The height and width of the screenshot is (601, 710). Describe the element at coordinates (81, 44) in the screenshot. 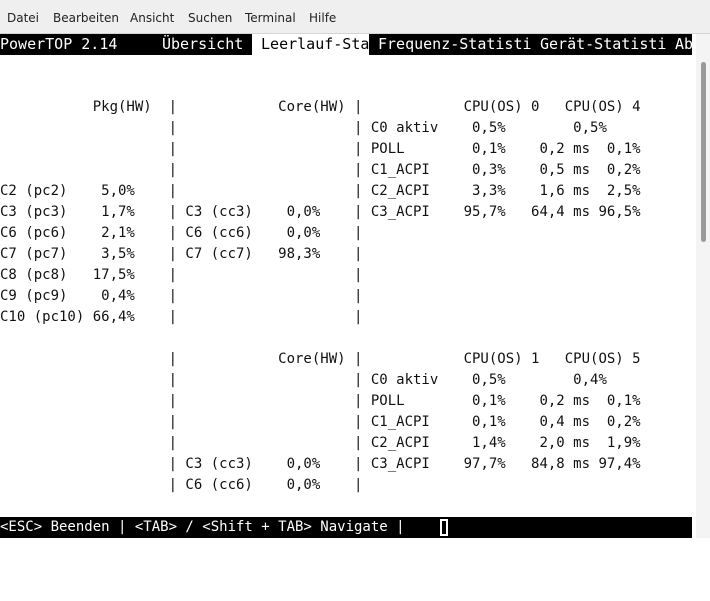

I see `app-title: PowerTOP 2.14` at that location.